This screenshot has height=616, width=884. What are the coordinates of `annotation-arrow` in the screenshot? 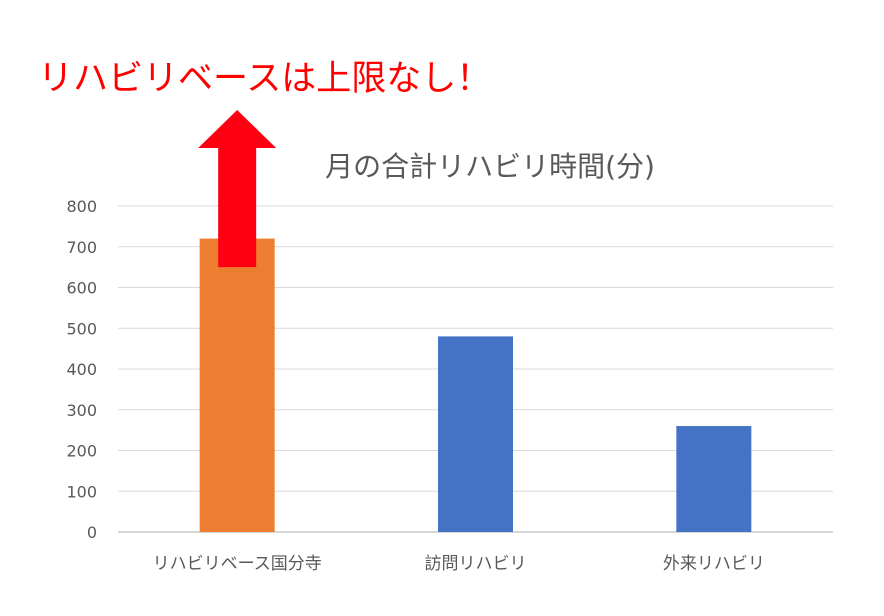 It's located at (237, 189).